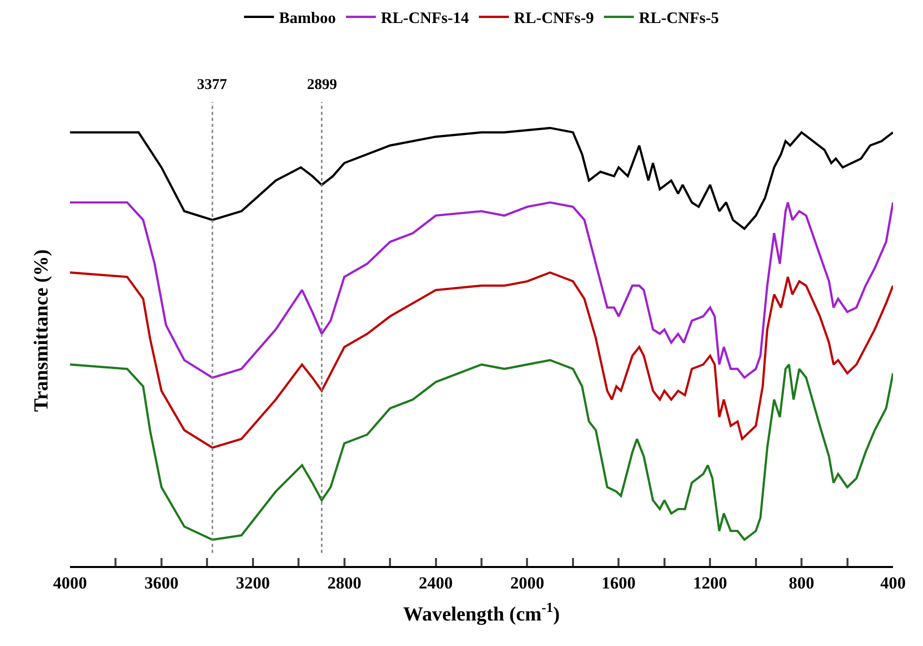 This screenshot has width=923, height=646. What do you see at coordinates (322, 85) in the screenshot?
I see `ref-line-label: 2899` at bounding box center [322, 85].